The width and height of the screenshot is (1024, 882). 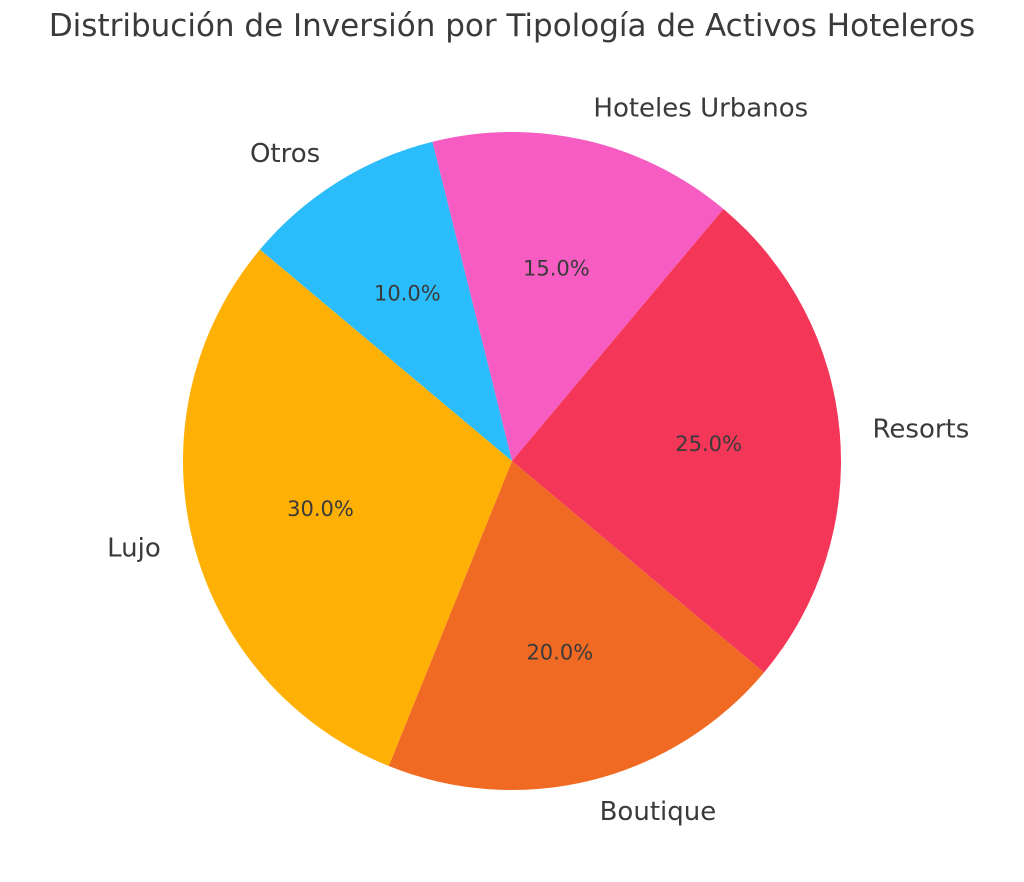 I want to click on pie-label-resorts: Resorts, so click(x=921, y=430).